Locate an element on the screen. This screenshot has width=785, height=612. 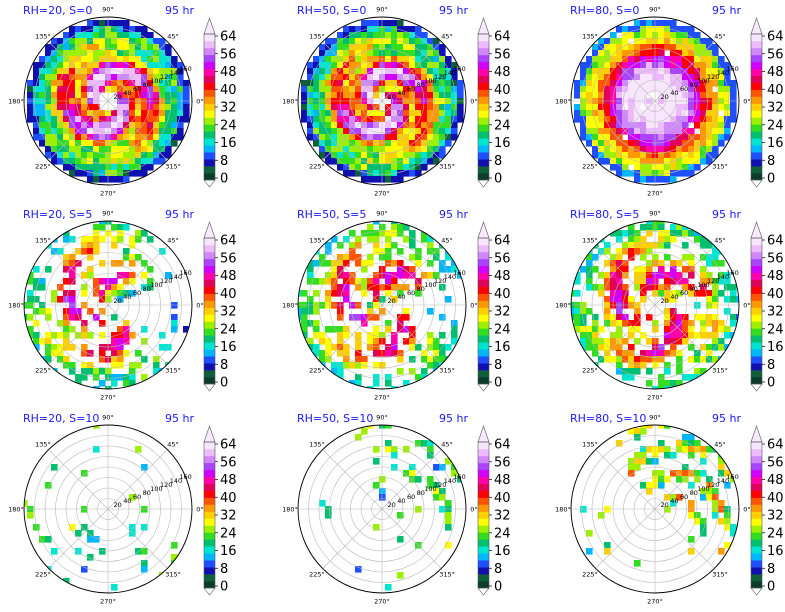
radial-tick-label: 20 is located at coordinates (118, 505).